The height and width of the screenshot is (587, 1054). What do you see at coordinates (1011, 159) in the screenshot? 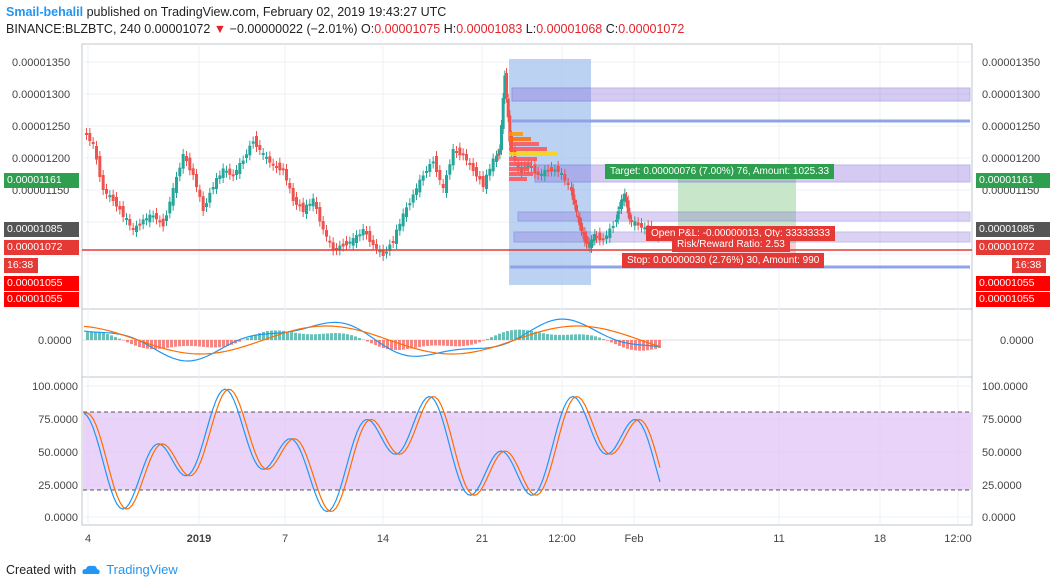
I see `price-axis-label-right: 0.00001200` at bounding box center [1011, 159].